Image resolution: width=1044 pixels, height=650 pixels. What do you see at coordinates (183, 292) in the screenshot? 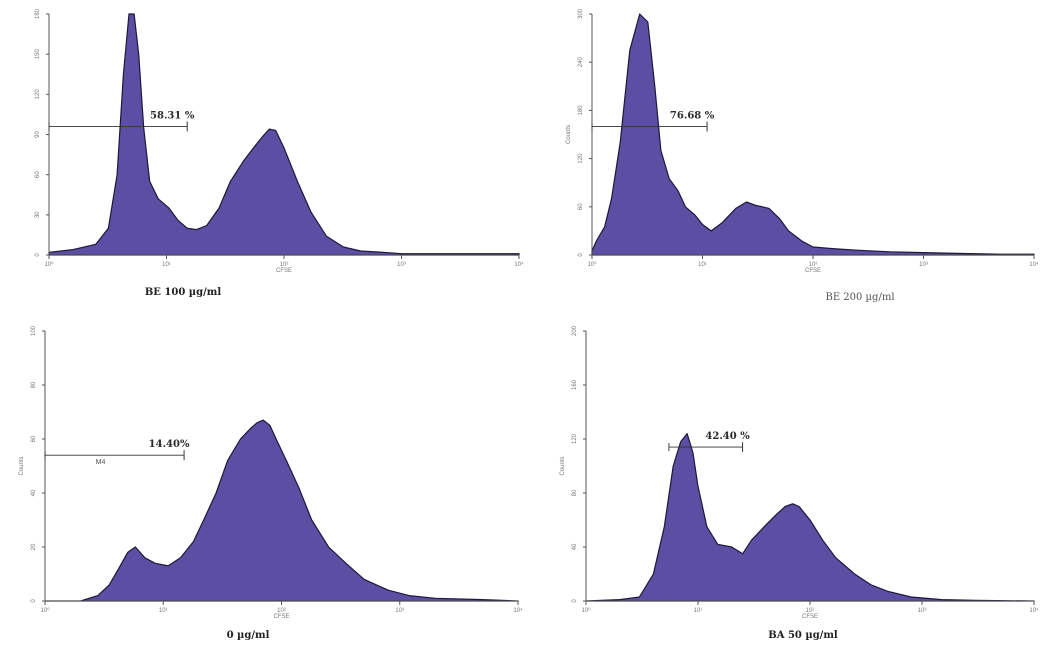
I see `panel-caption: BE 100 µg/ml` at bounding box center [183, 292].